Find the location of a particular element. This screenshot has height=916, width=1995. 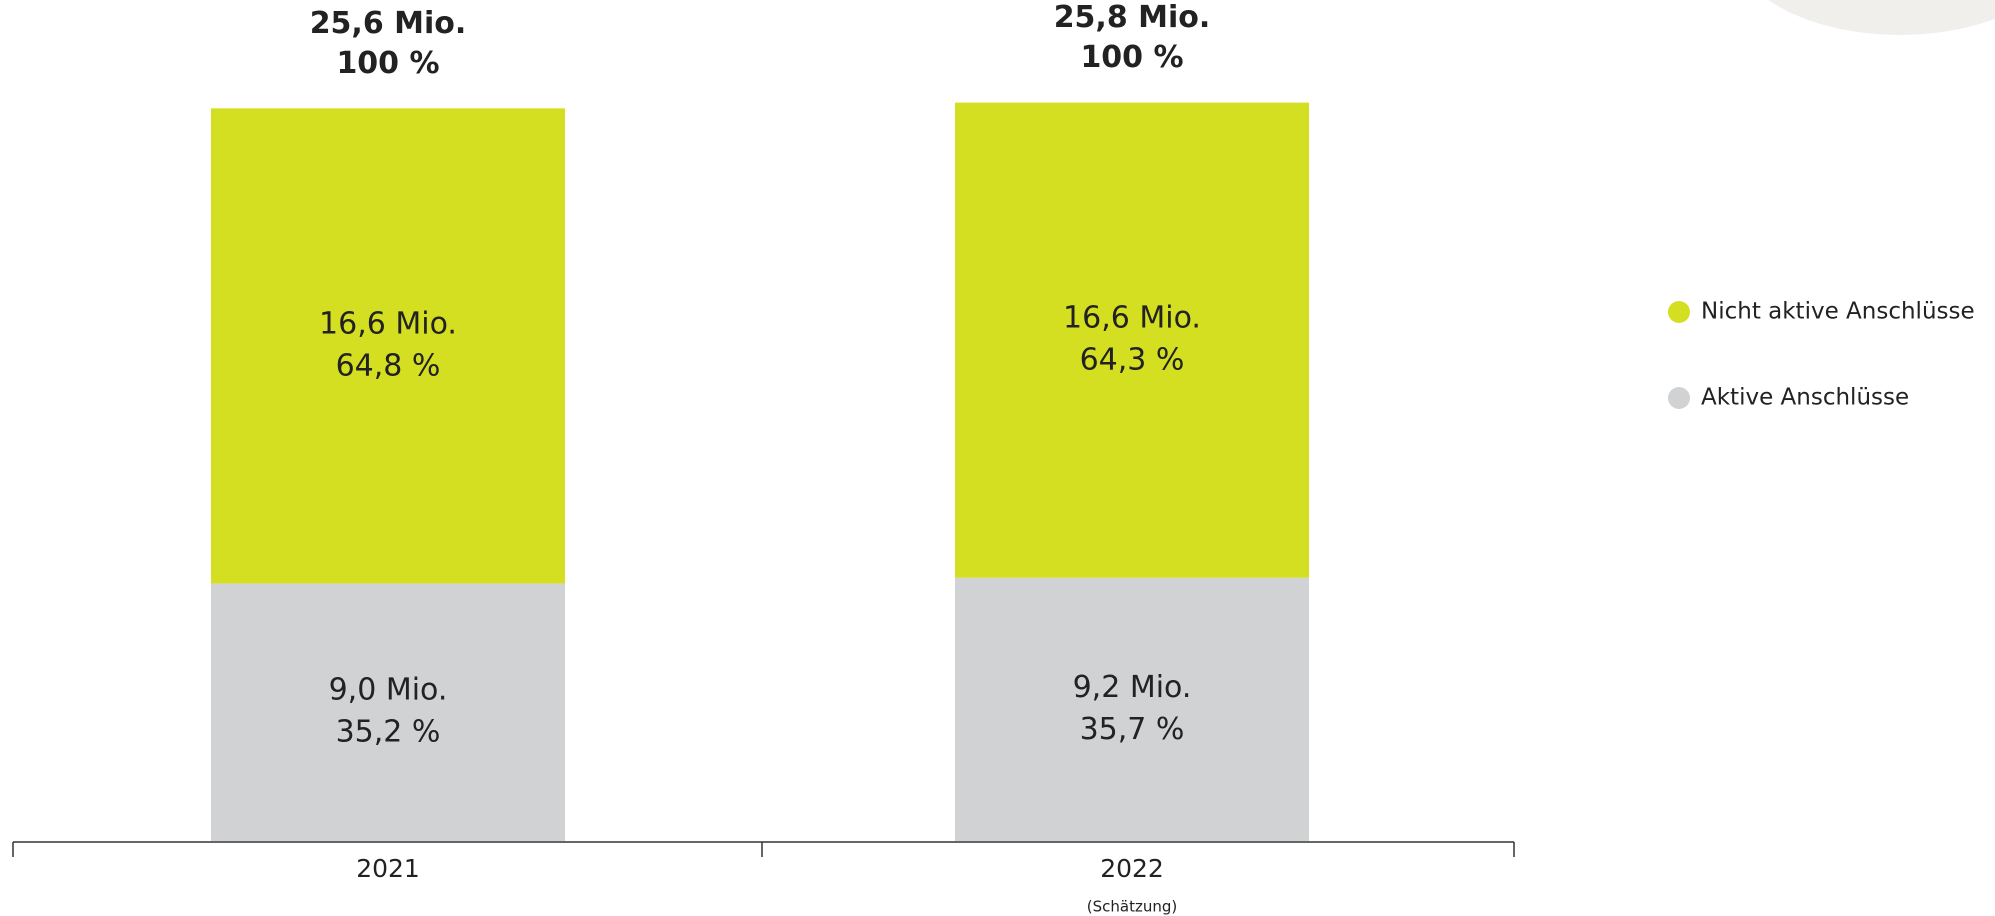

segment-value-label: 9,2 Mio. is located at coordinates (1132, 687).